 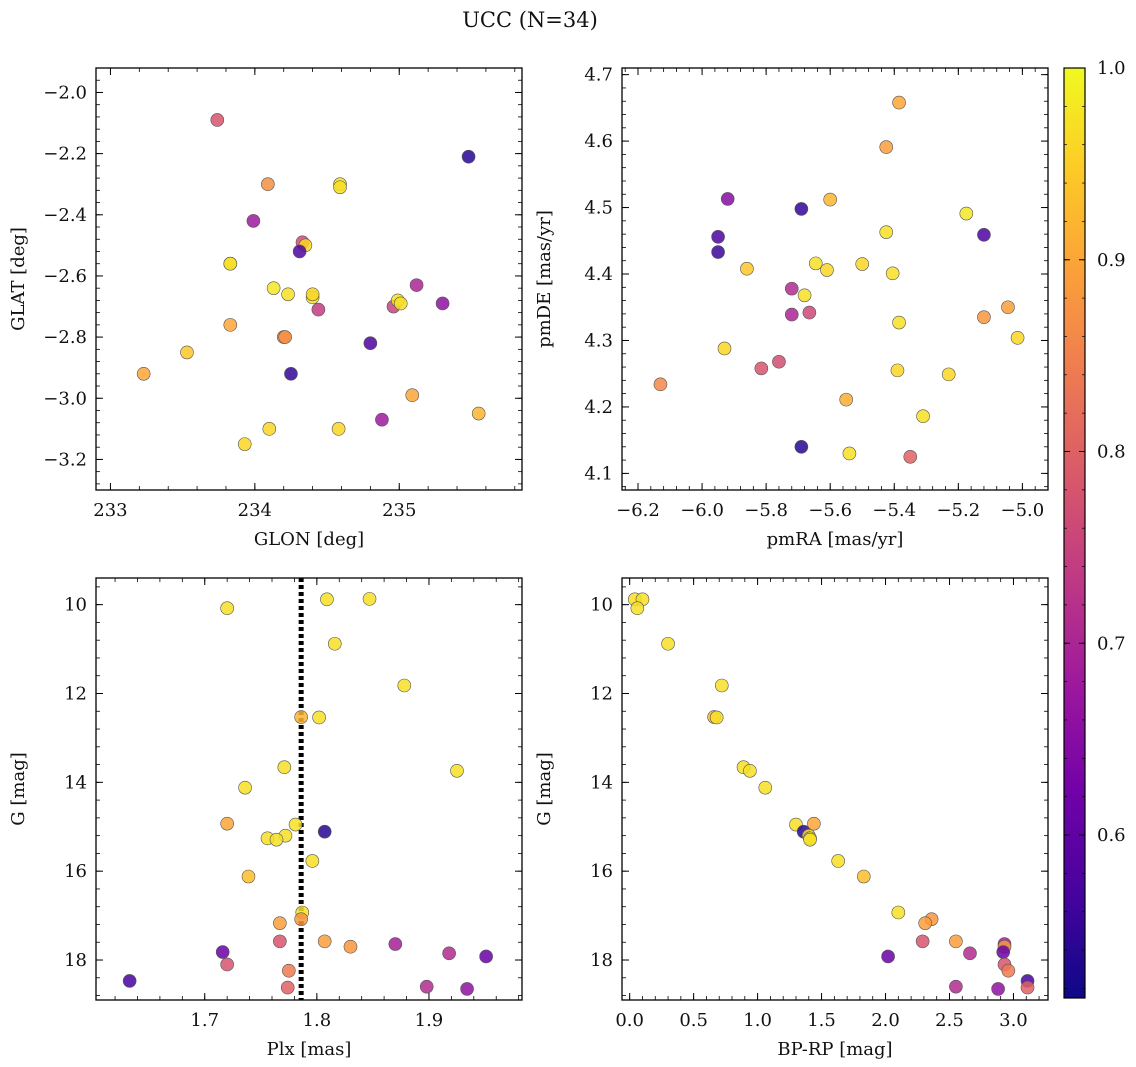 What do you see at coordinates (309, 279) in the screenshot?
I see `axes-frame` at bounding box center [309, 279].